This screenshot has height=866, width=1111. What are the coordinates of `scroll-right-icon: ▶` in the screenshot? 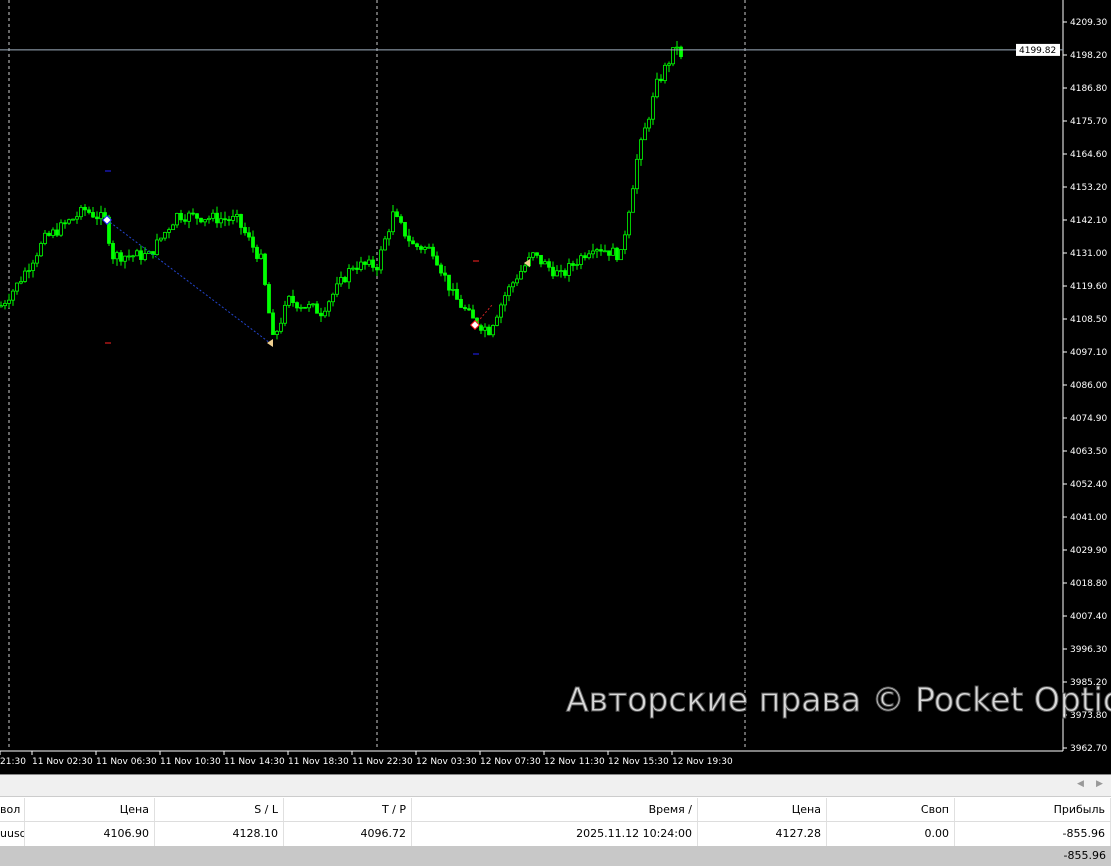 It's located at (1099, 784).